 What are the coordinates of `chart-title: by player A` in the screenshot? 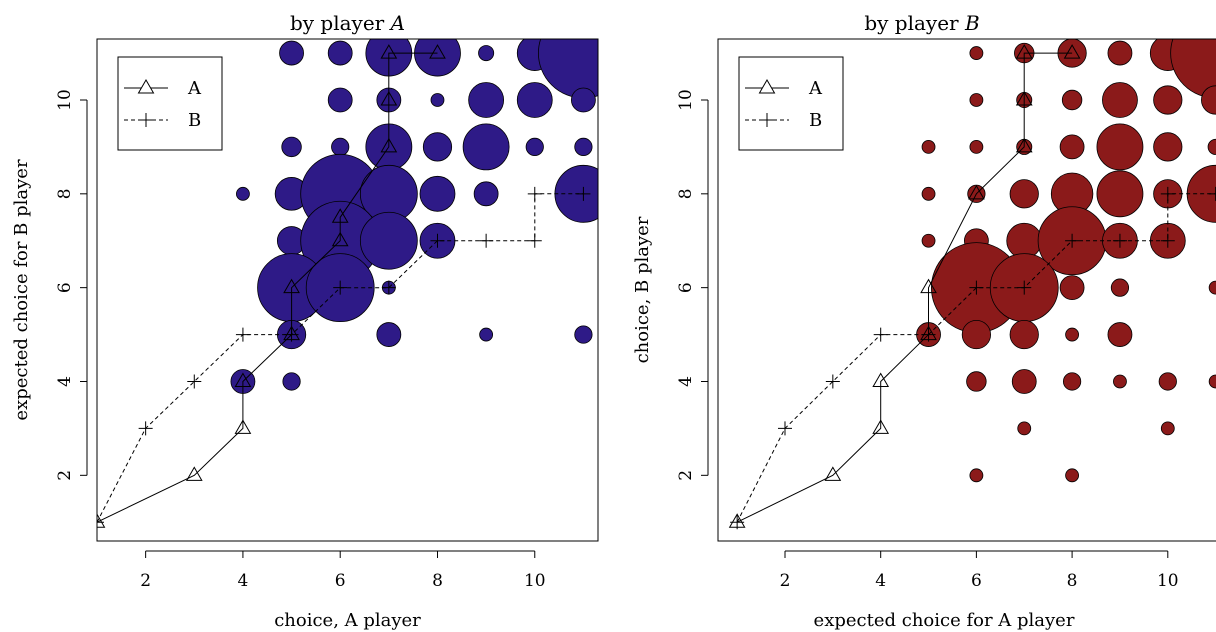 It's located at (347, 23).